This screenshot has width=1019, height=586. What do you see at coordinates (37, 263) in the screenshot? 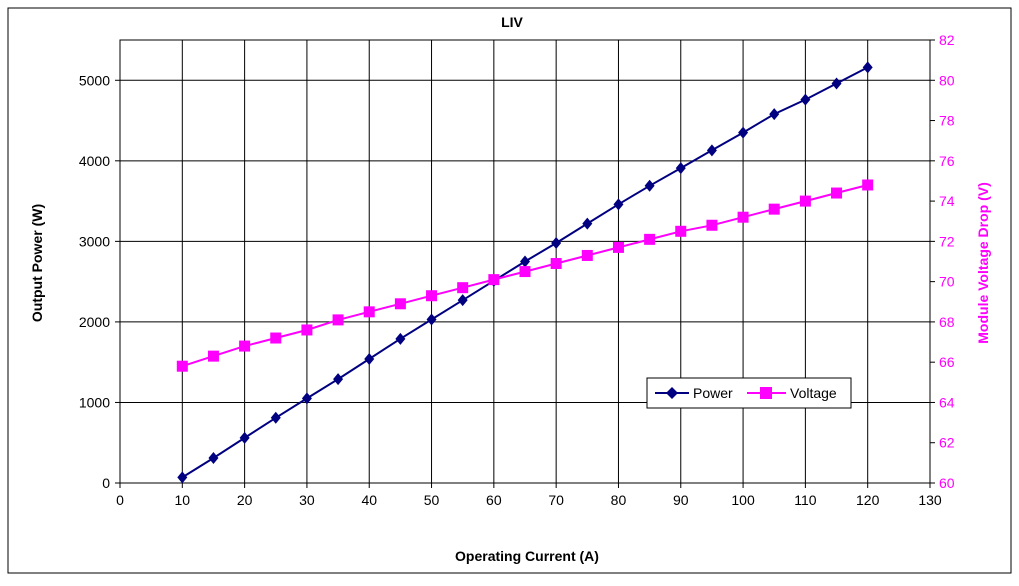
I see `y-axis-title: Output Power (W)` at bounding box center [37, 263].